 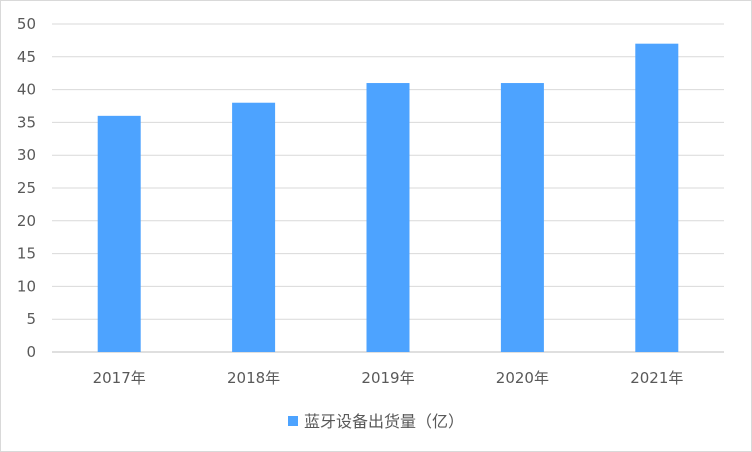 What do you see at coordinates (383, 421) in the screenshot?
I see `legend-label: 蓝牙设备出货量（亿）` at bounding box center [383, 421].